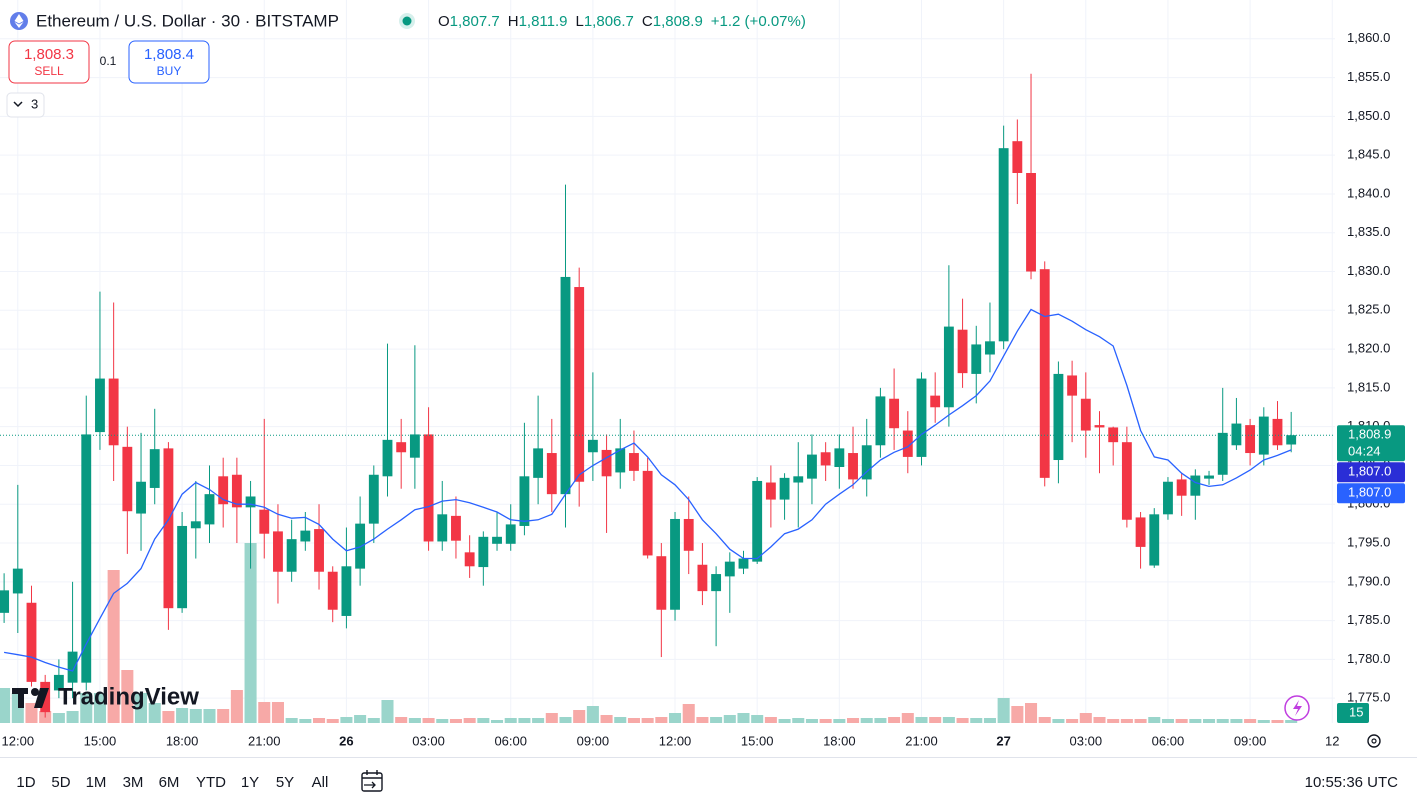  I want to click on y-tick-label: 1,795.0, so click(1368, 541).